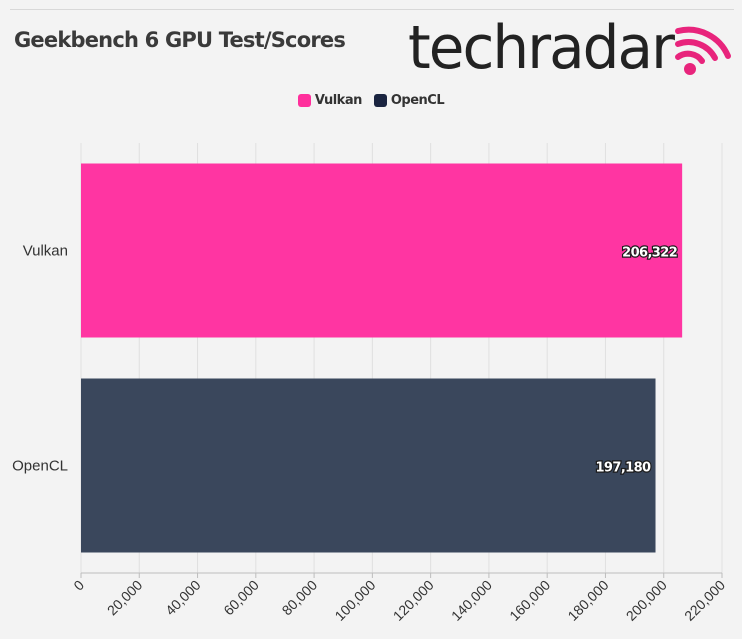 The image size is (742, 639). Describe the element at coordinates (413, 600) in the screenshot. I see `x-tick-label: 120,000` at that location.